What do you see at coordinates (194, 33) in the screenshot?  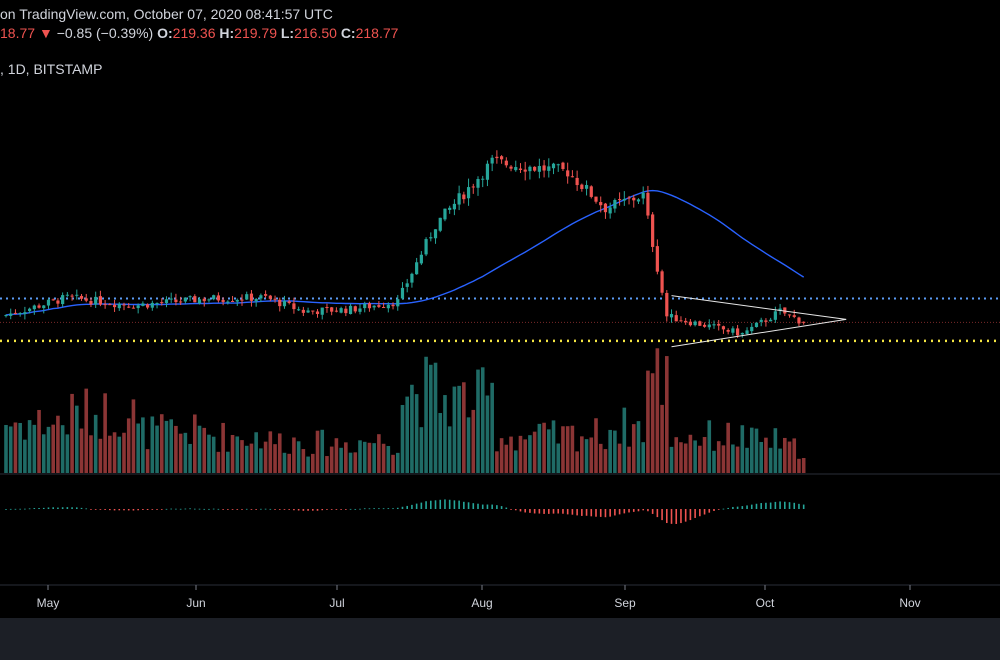 I see `open-value: 219.36` at bounding box center [194, 33].